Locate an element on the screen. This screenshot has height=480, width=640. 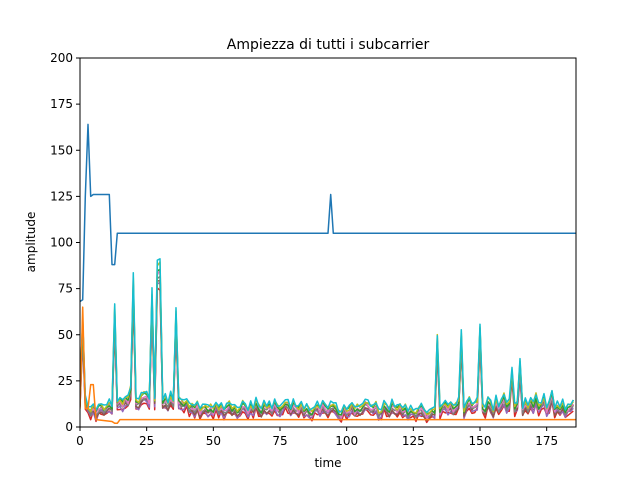
y-tick-label: 0 is located at coordinates (69, 427).